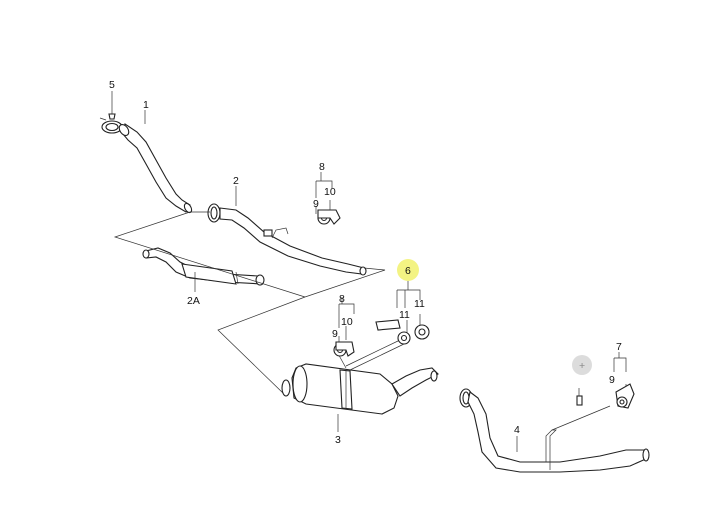 Image resolution: width=721 pixels, height=519 pixels. What do you see at coordinates (330, 192) in the screenshot?
I see `callout-label-10-upper: 10` at bounding box center [330, 192].